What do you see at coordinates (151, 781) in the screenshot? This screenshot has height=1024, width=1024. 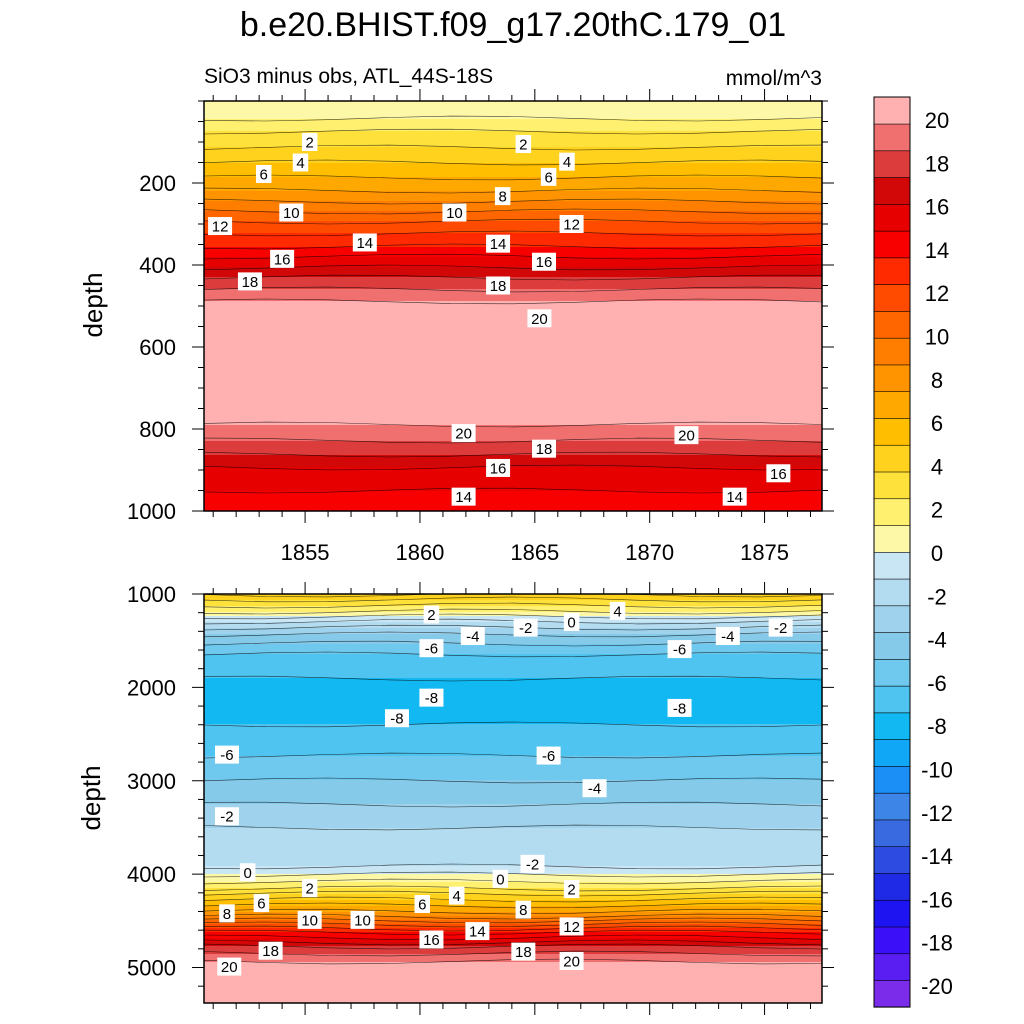 I see `lower-y-tick-label: 3000` at bounding box center [151, 781].